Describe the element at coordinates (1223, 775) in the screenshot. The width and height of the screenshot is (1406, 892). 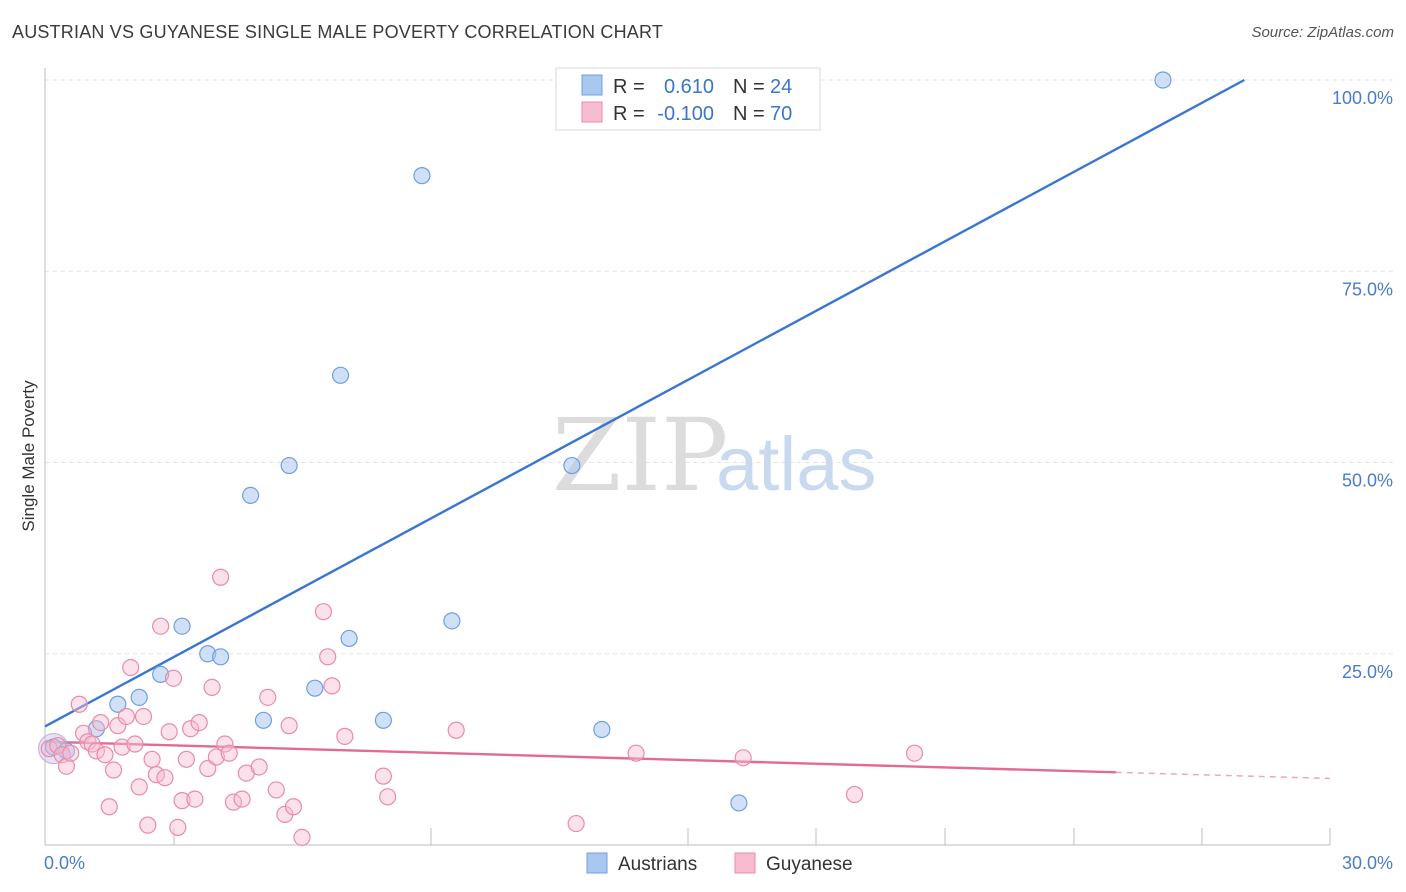
I see `trend-line-guyanese-extension` at that location.